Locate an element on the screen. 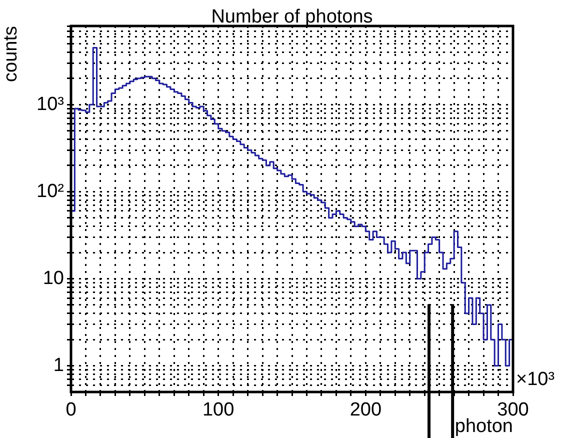 This screenshot has height=438, width=568. x-tick-label: 200 is located at coordinates (366, 410).